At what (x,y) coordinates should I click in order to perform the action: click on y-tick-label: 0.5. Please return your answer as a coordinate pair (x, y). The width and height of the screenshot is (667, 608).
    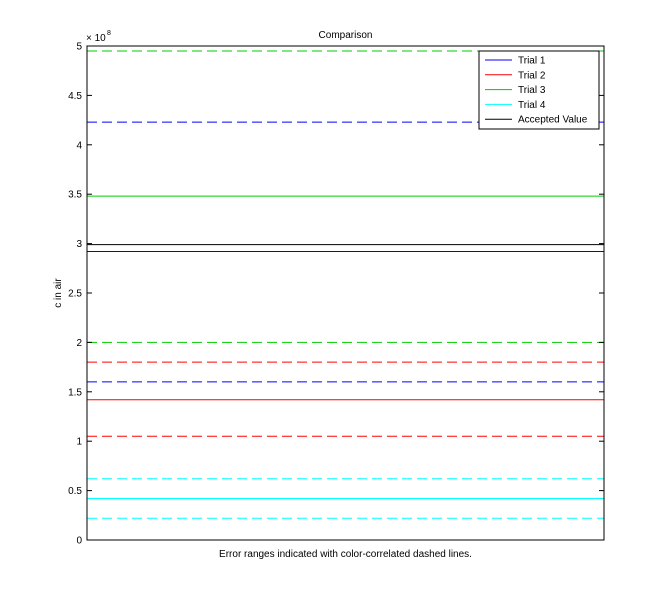
    Looking at the image, I should click on (75, 491).